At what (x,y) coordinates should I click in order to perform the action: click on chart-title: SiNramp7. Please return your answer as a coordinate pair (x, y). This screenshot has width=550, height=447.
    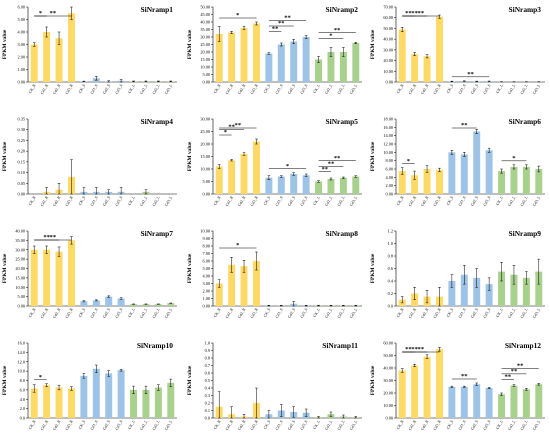
    Looking at the image, I should click on (157, 233).